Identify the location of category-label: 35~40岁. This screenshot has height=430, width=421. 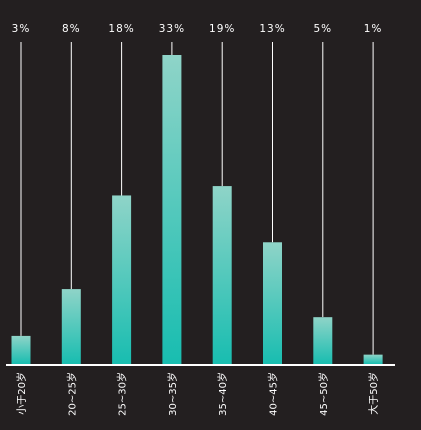
(222, 394).